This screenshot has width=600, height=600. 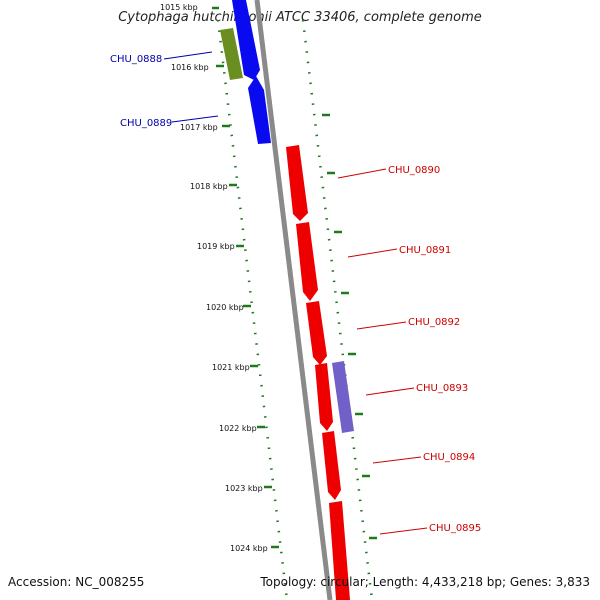 I want to click on accession-text: Accession: NC_008255, so click(x=76, y=582).